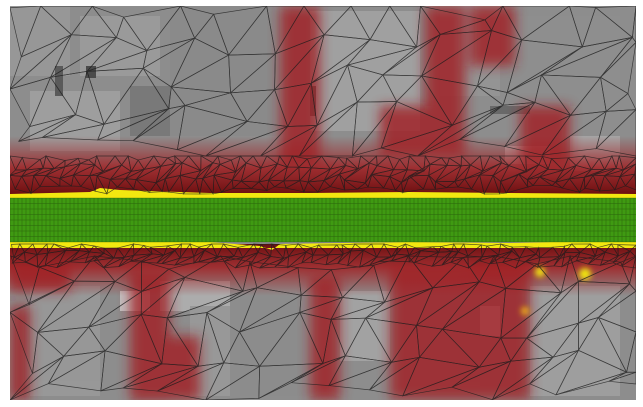  Describe the element at coordinates (323, 270) in the screenshot. I see `red-band-south` at that location.